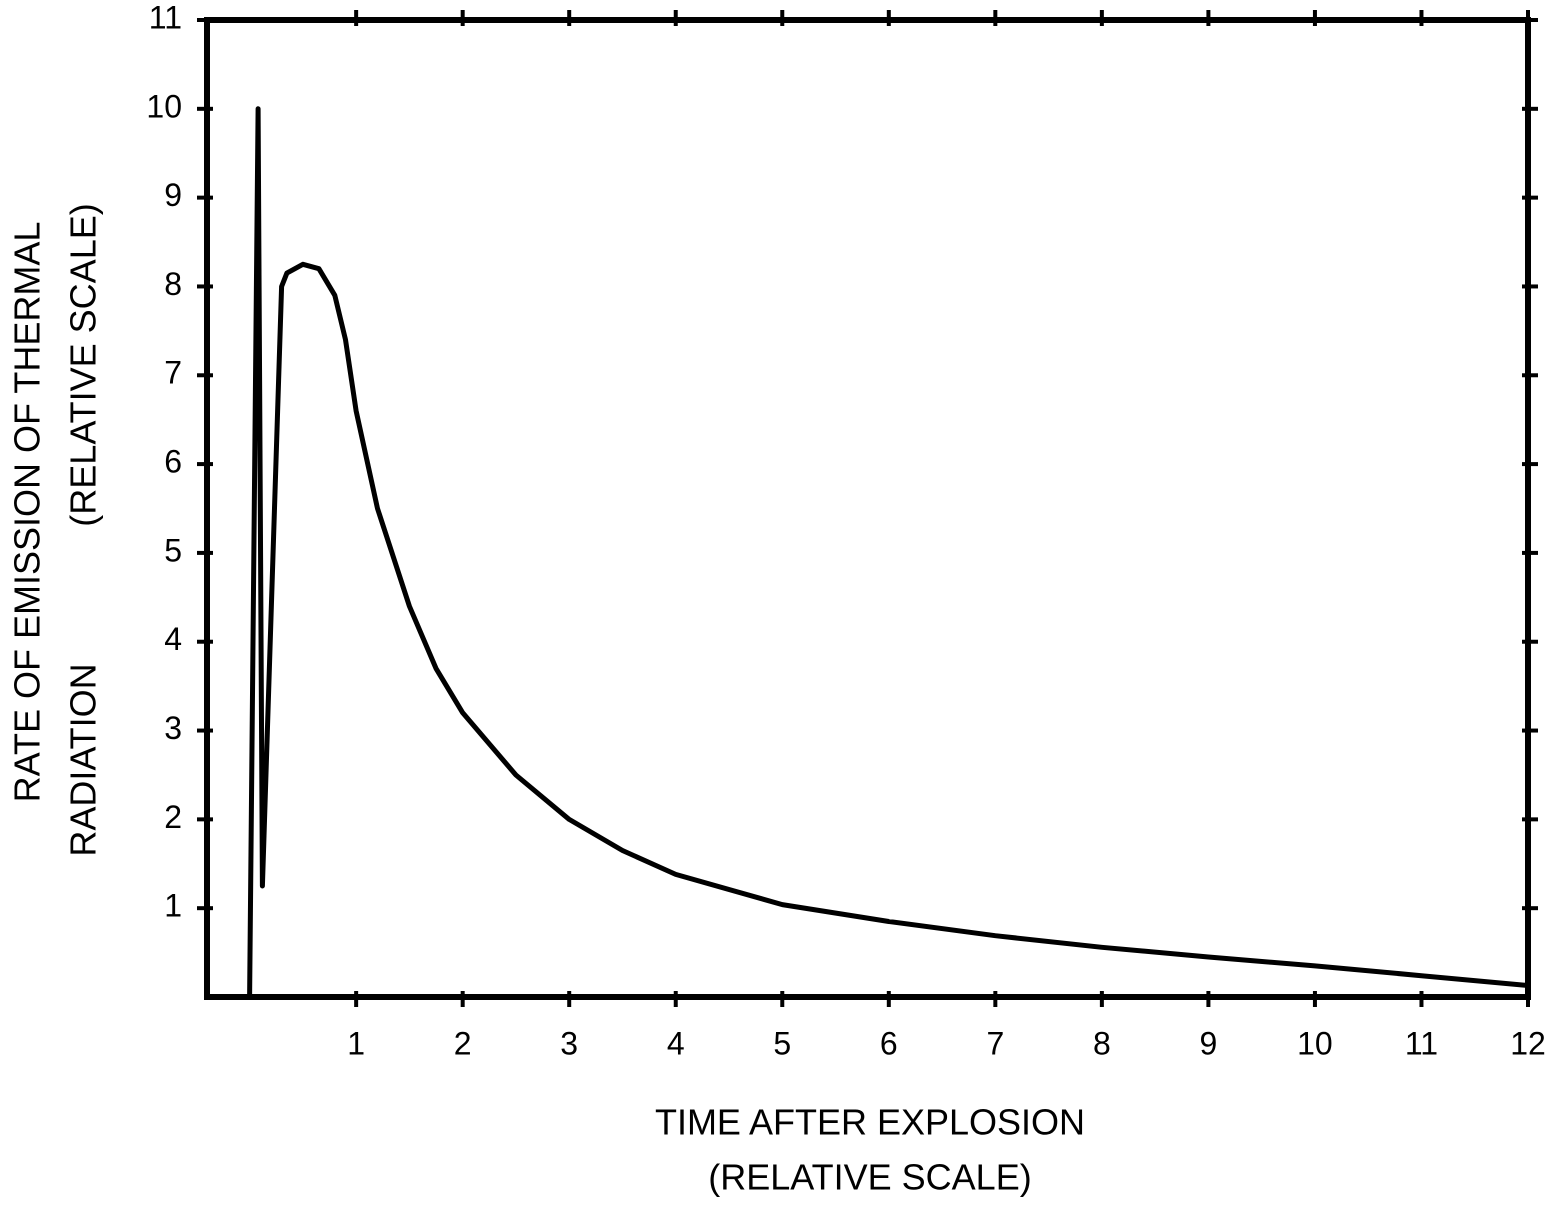 This screenshot has width=1561, height=1216. What do you see at coordinates (164, 106) in the screenshot?
I see `y-tick-label: 10` at bounding box center [164, 106].